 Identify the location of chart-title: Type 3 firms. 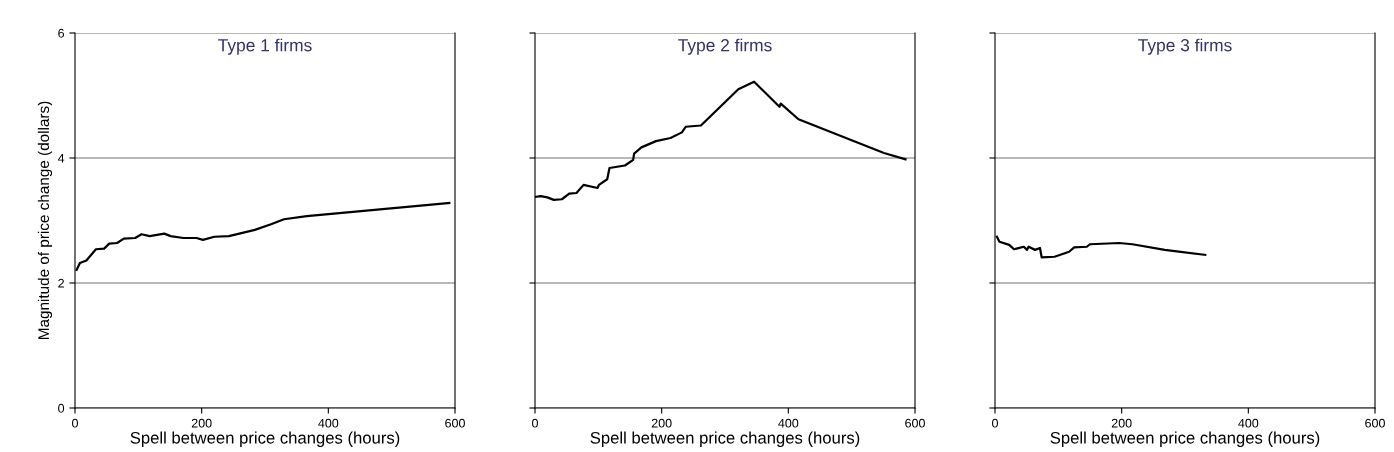
(1185, 46).